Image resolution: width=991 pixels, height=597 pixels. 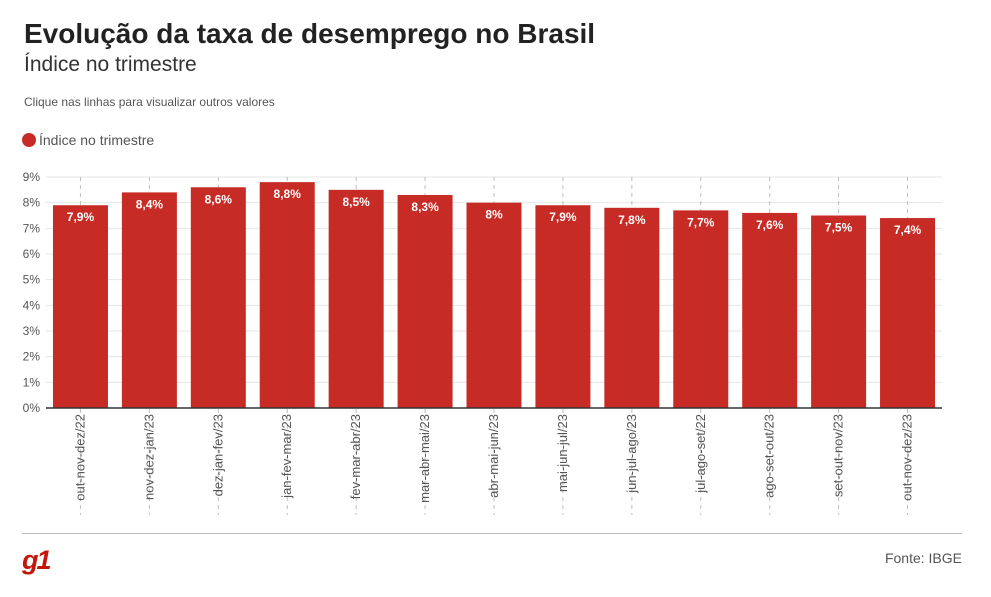 What do you see at coordinates (217, 455) in the screenshot?
I see `x-tick-label: dez-jan-fev/23` at bounding box center [217, 455].